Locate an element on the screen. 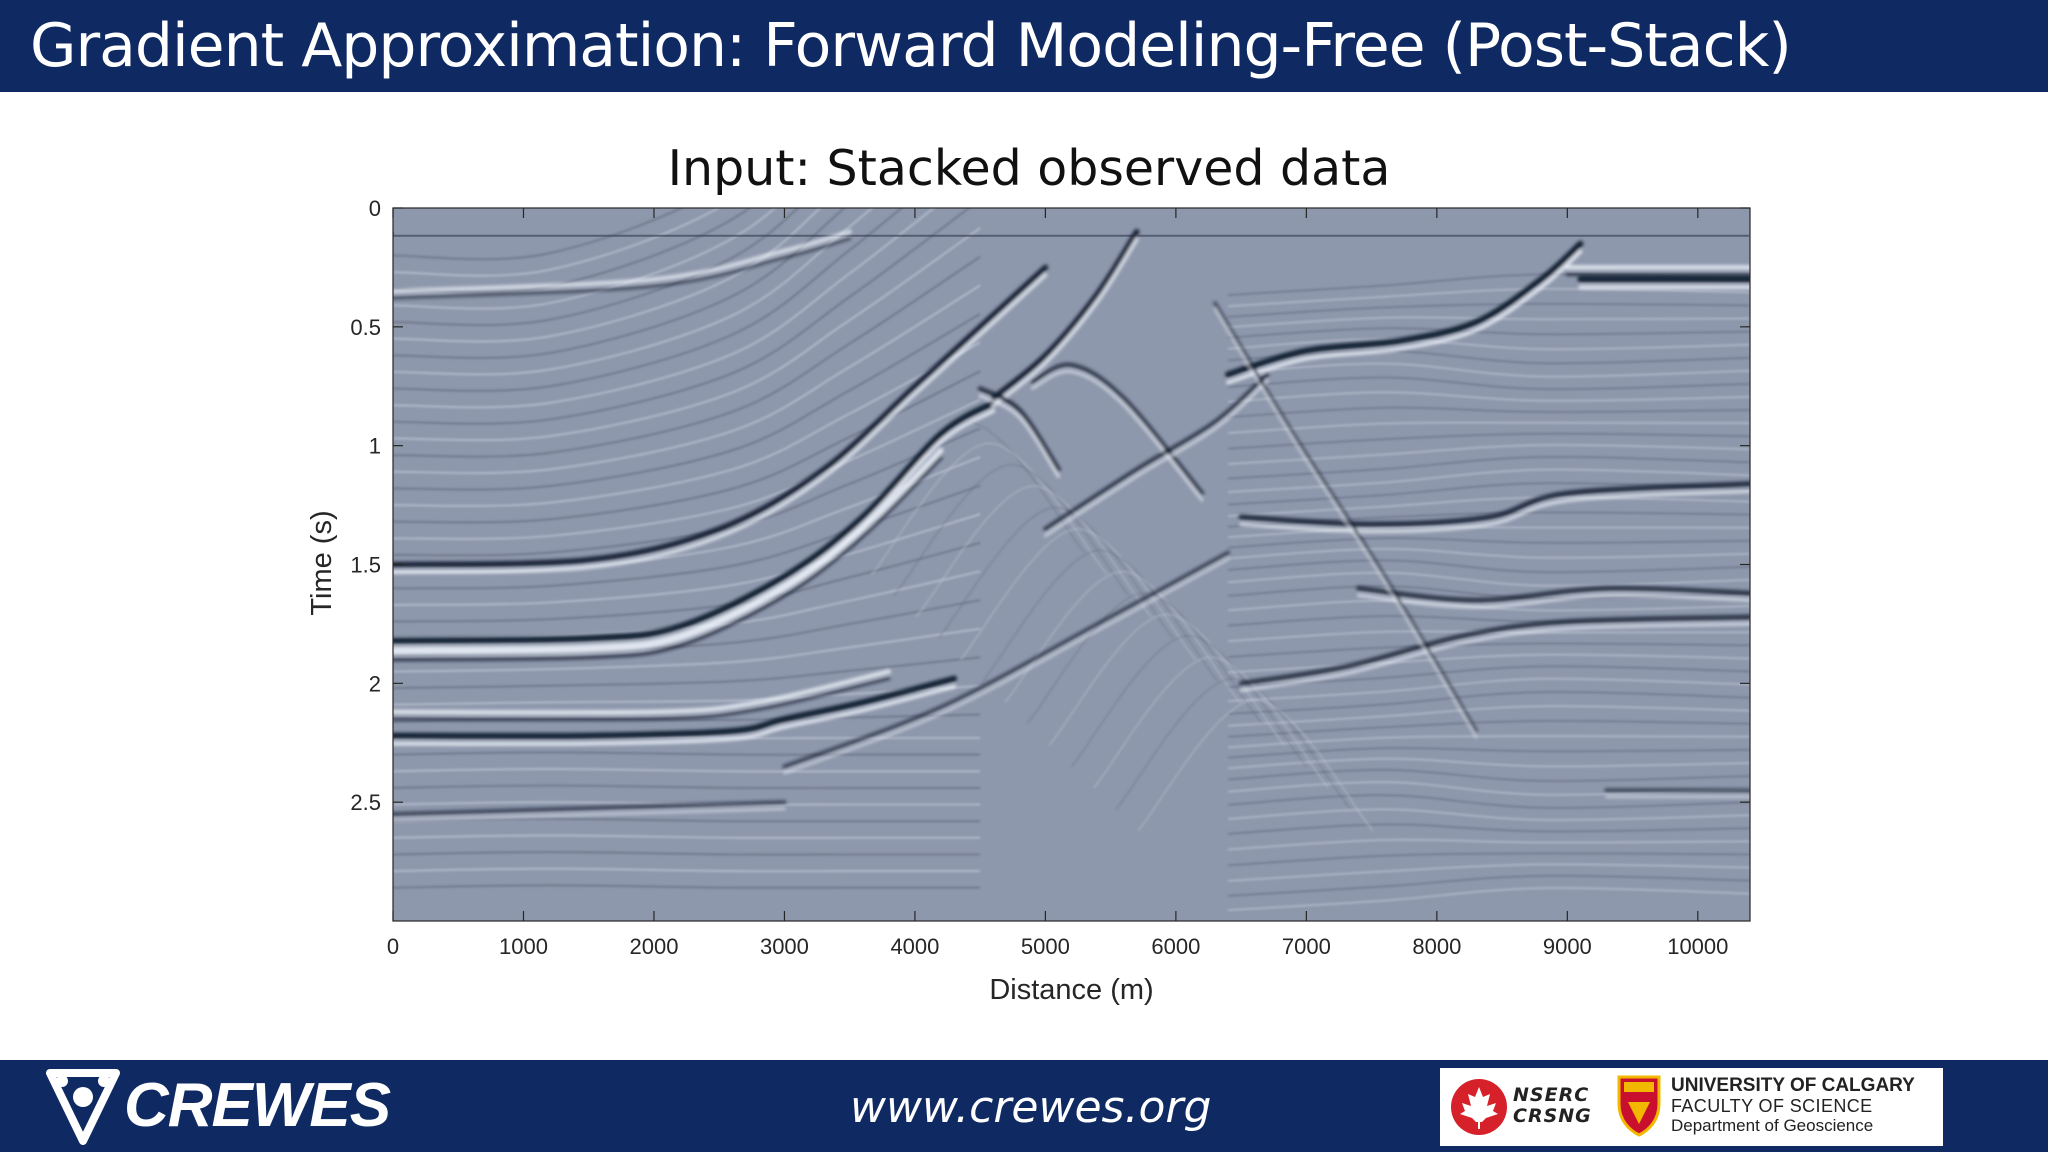 Image resolution: width=2048 pixels, height=1152 pixels. chart-title: Input: Stacked observed data is located at coordinates (1029, 168).